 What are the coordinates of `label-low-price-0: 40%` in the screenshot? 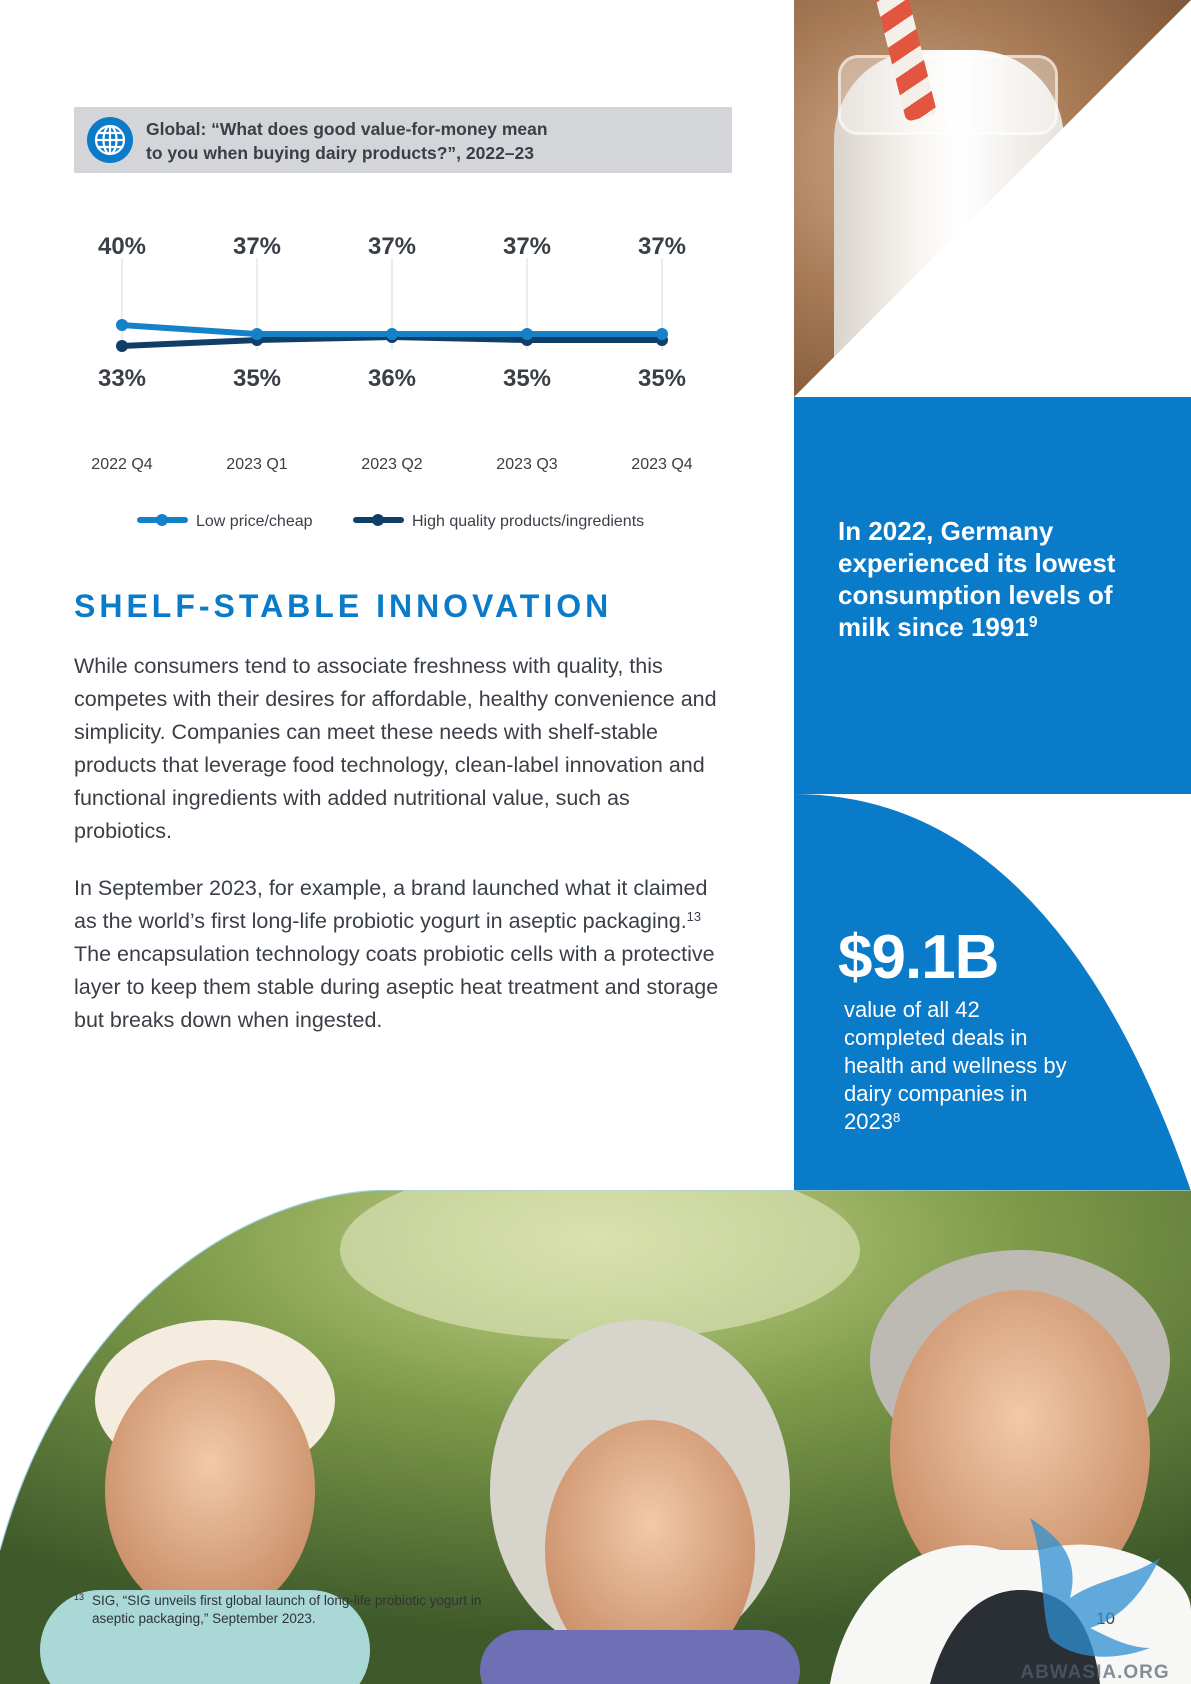 It's located at (122, 246).